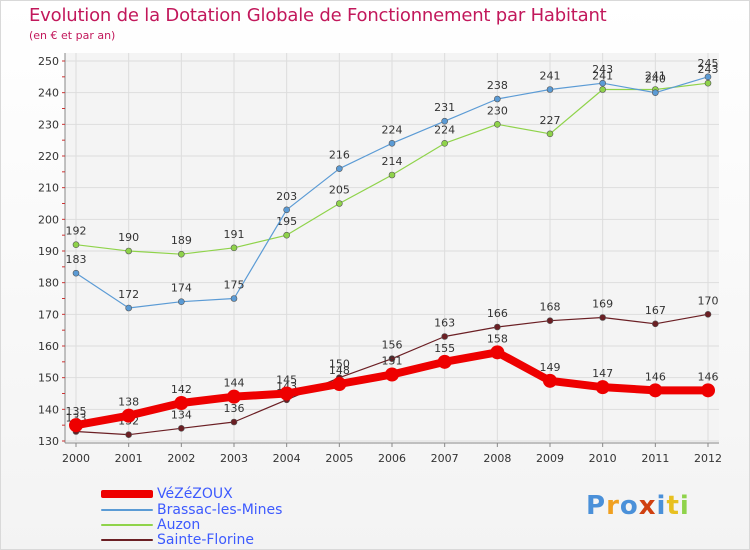  I want to click on y-tick-label: 180, so click(48, 283).